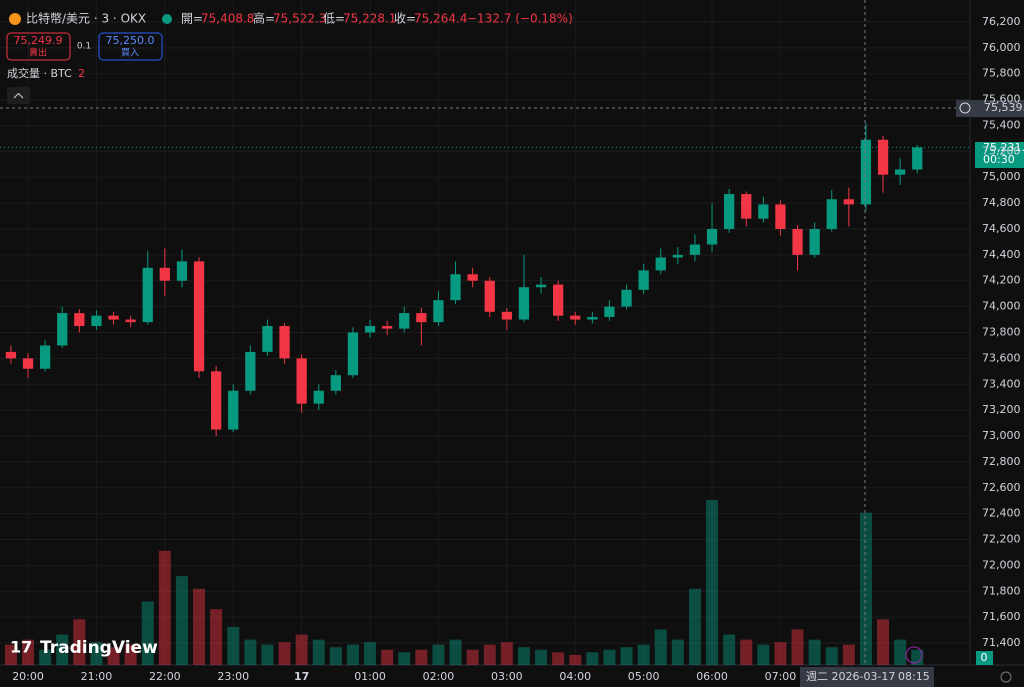 The width and height of the screenshot is (1024, 687). I want to click on x-tick-label: 04:00, so click(575, 676).